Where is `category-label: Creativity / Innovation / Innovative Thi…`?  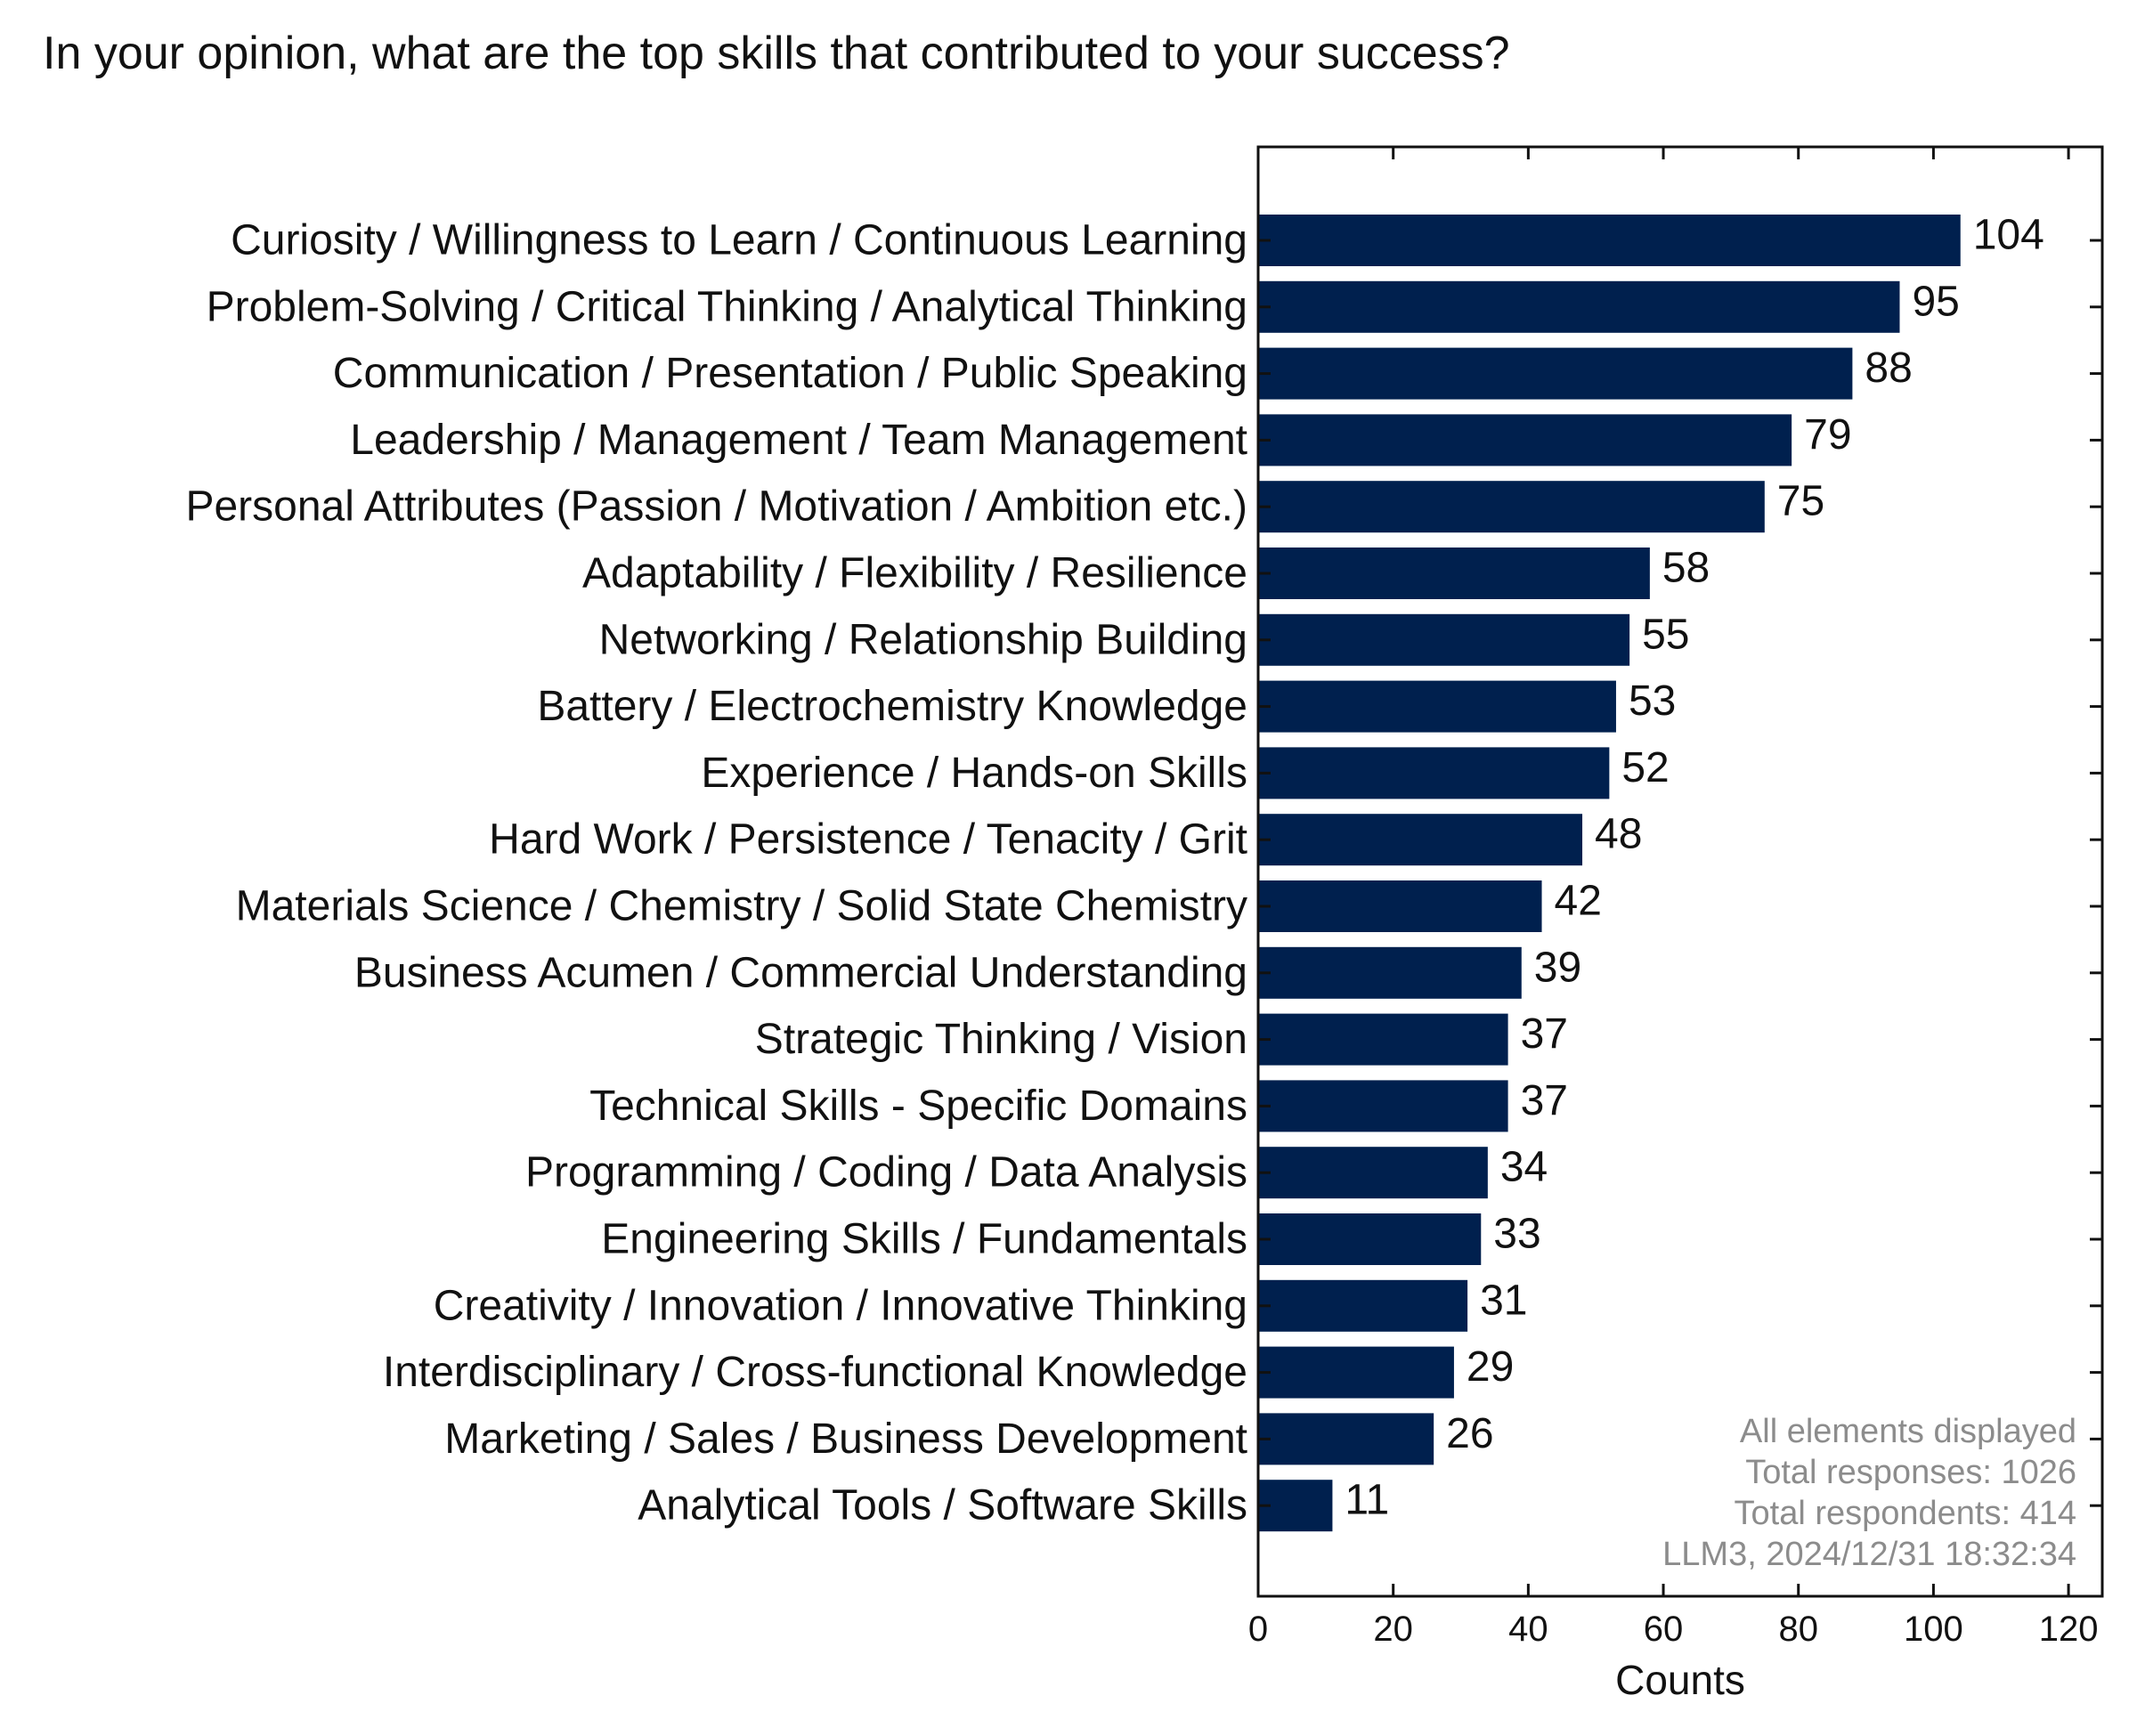
category-label: Creativity / Innovation / Innovative Thi… is located at coordinates (840, 1305).